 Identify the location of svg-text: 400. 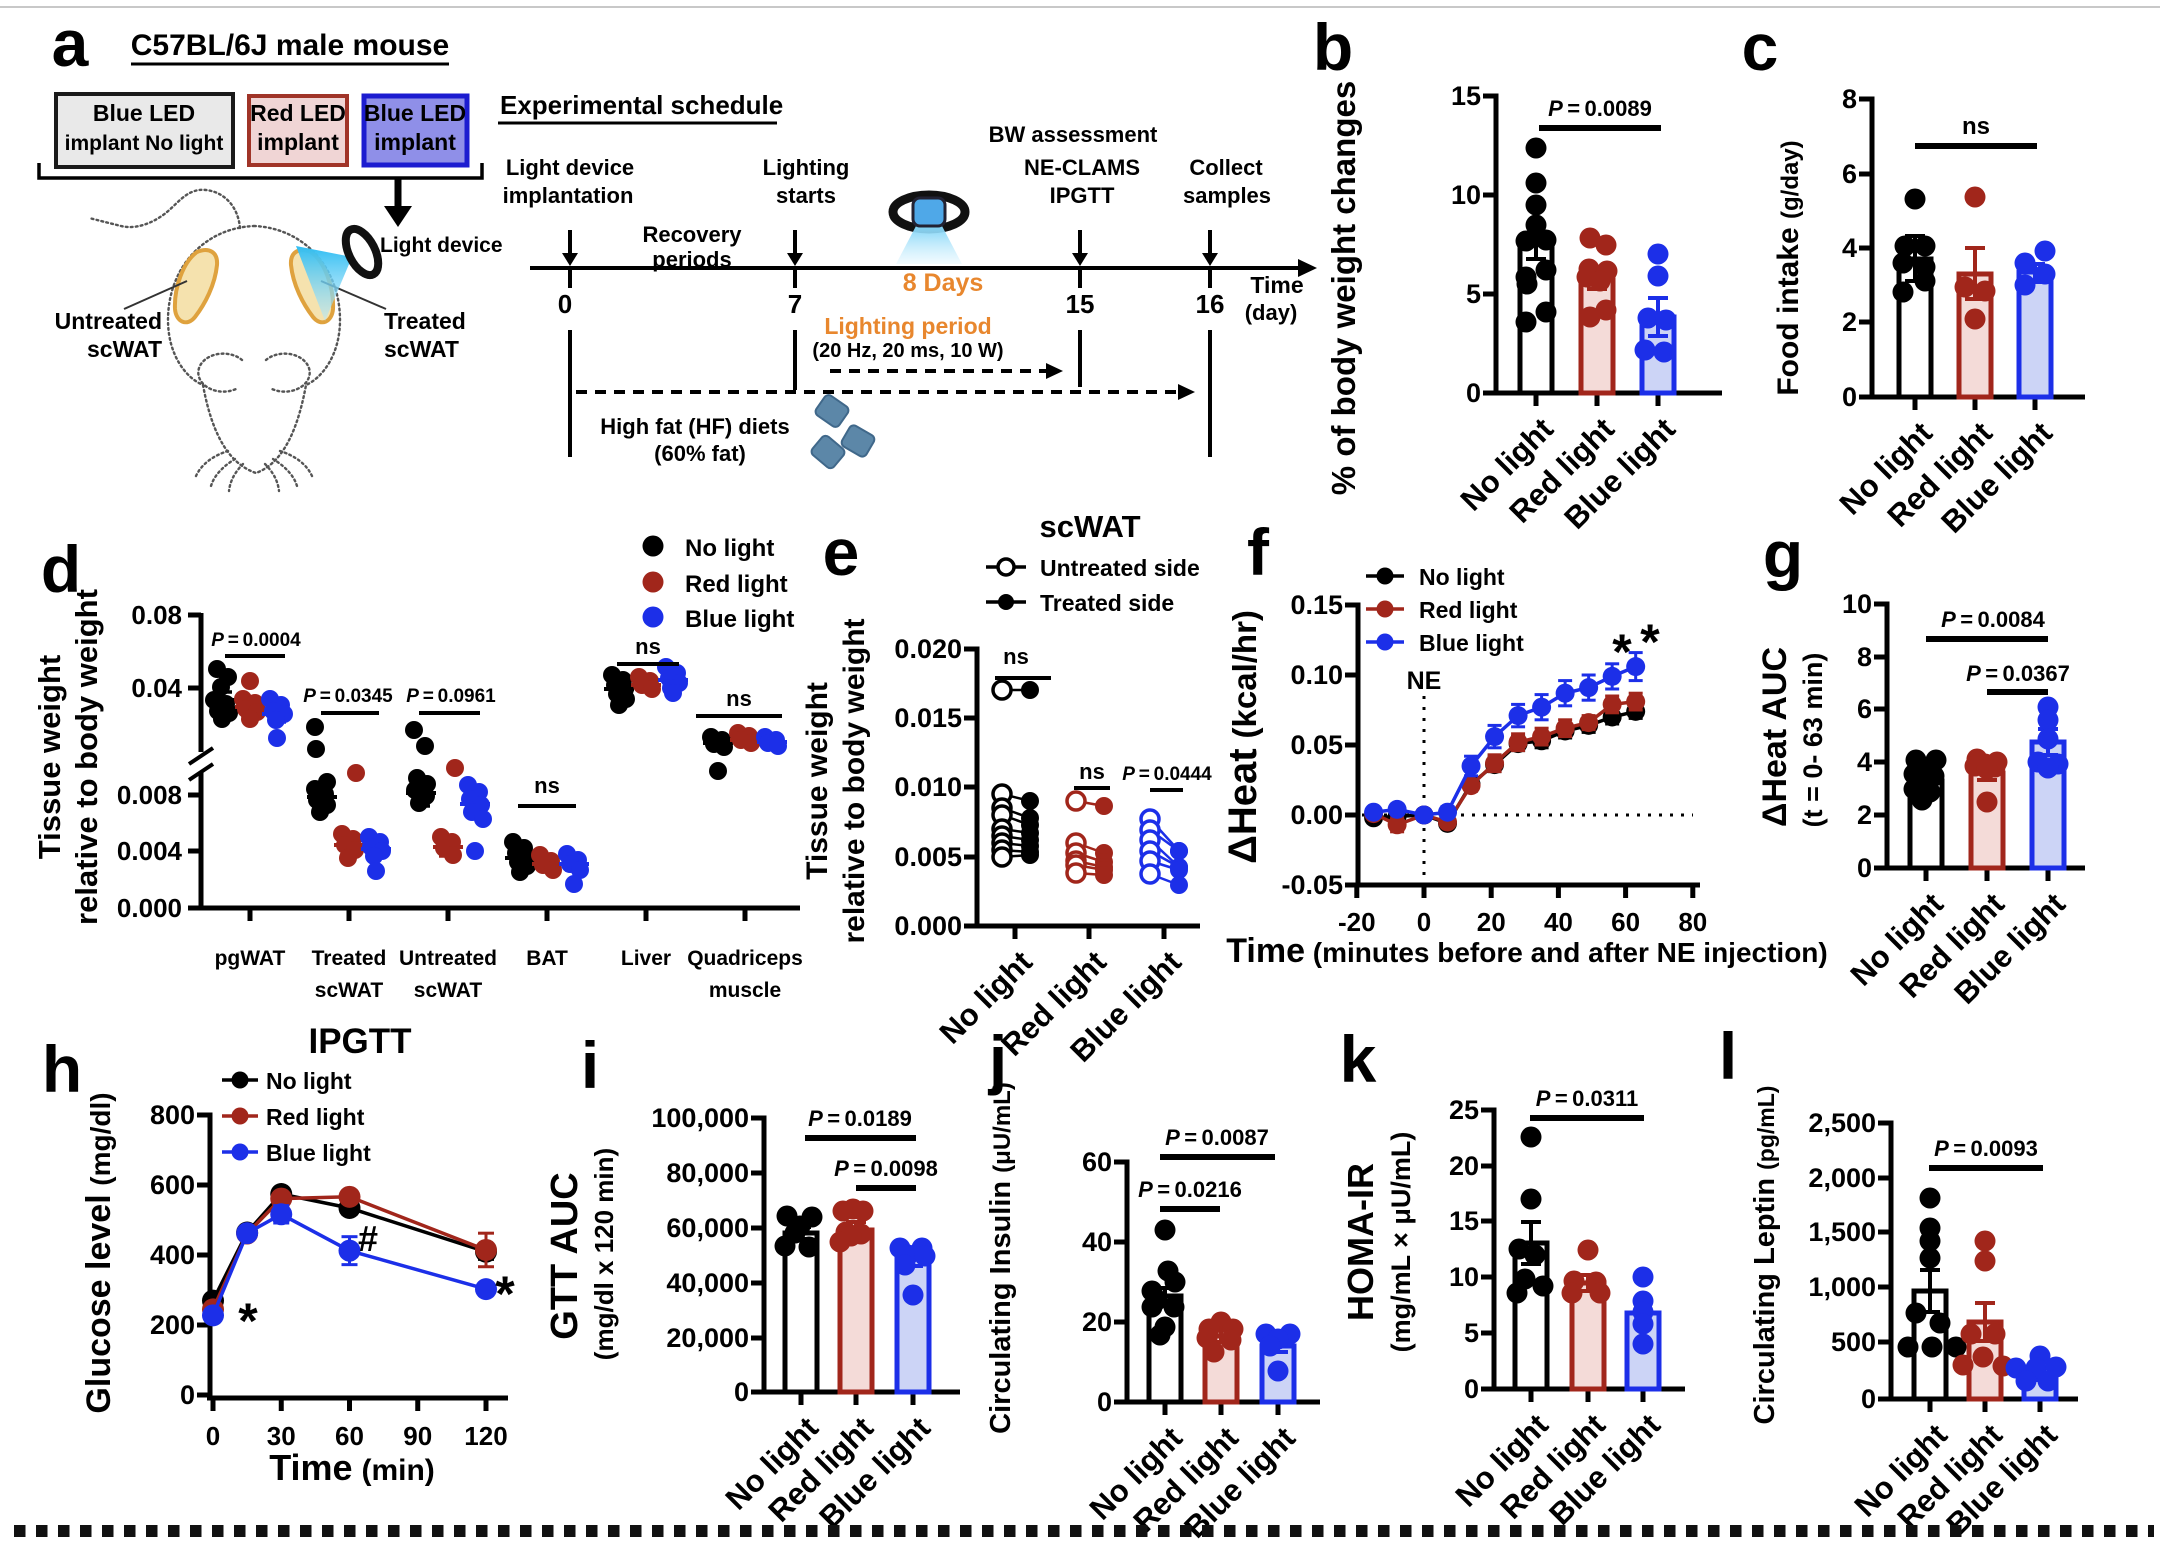
(172, 1255).